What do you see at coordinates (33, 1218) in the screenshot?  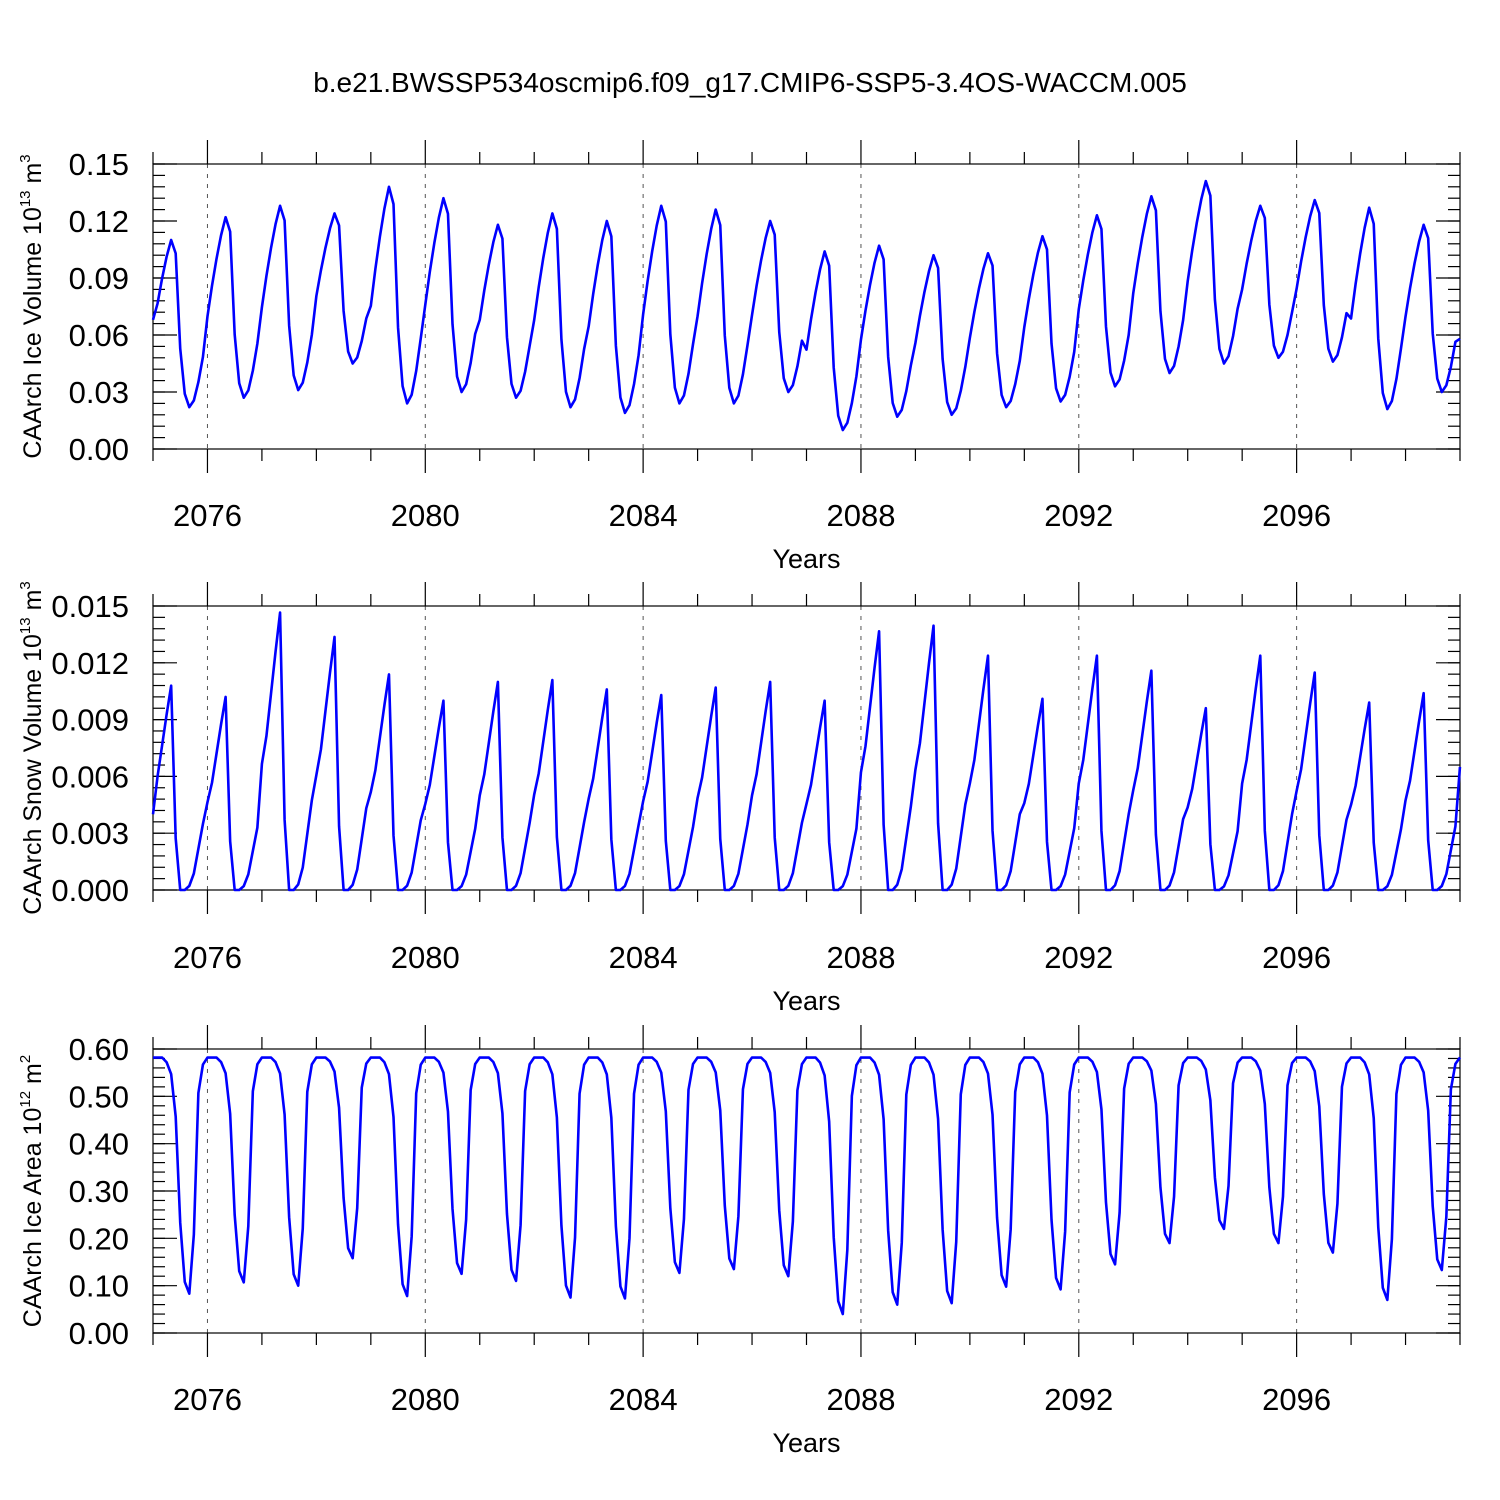 I see `y-axis-label-text: CAArch Ice Area 10` at bounding box center [33, 1218].